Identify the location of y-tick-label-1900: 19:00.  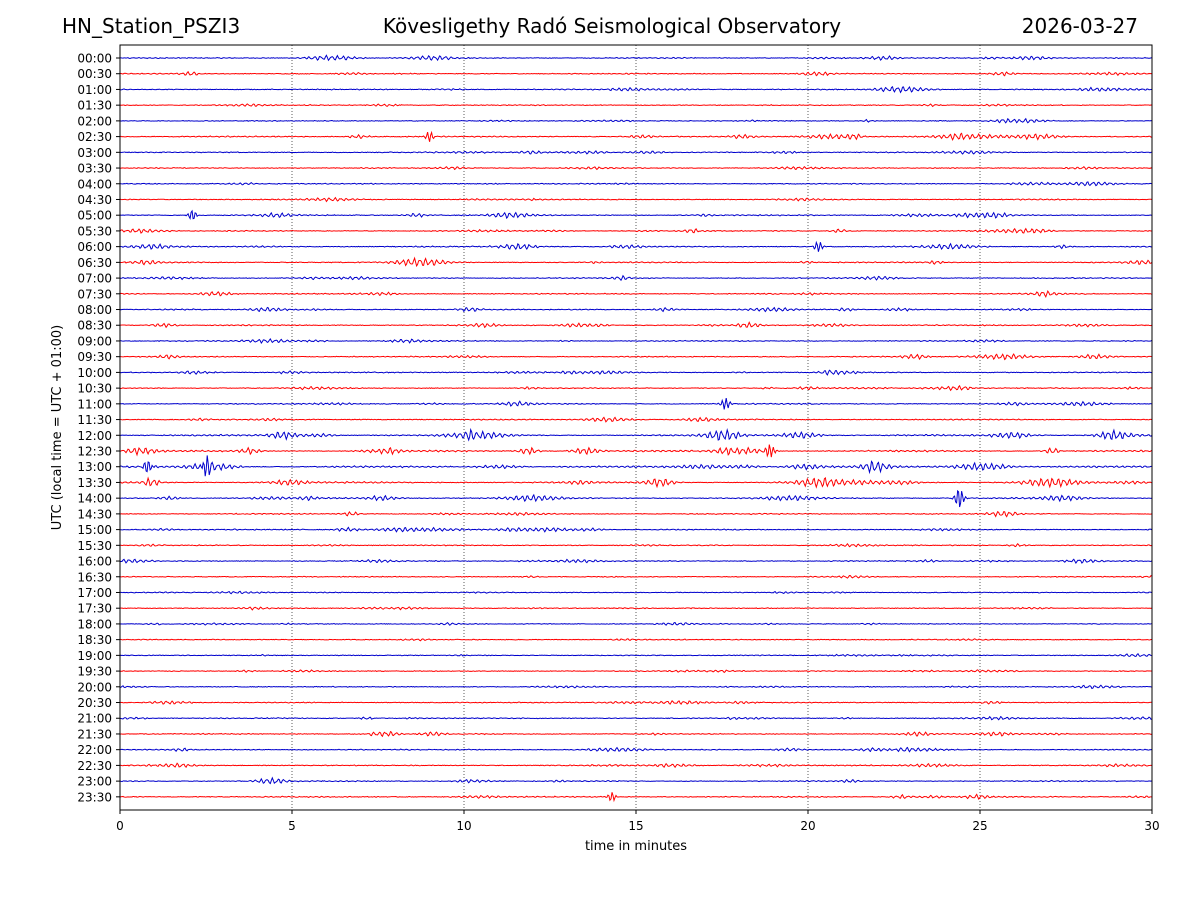
(94, 656).